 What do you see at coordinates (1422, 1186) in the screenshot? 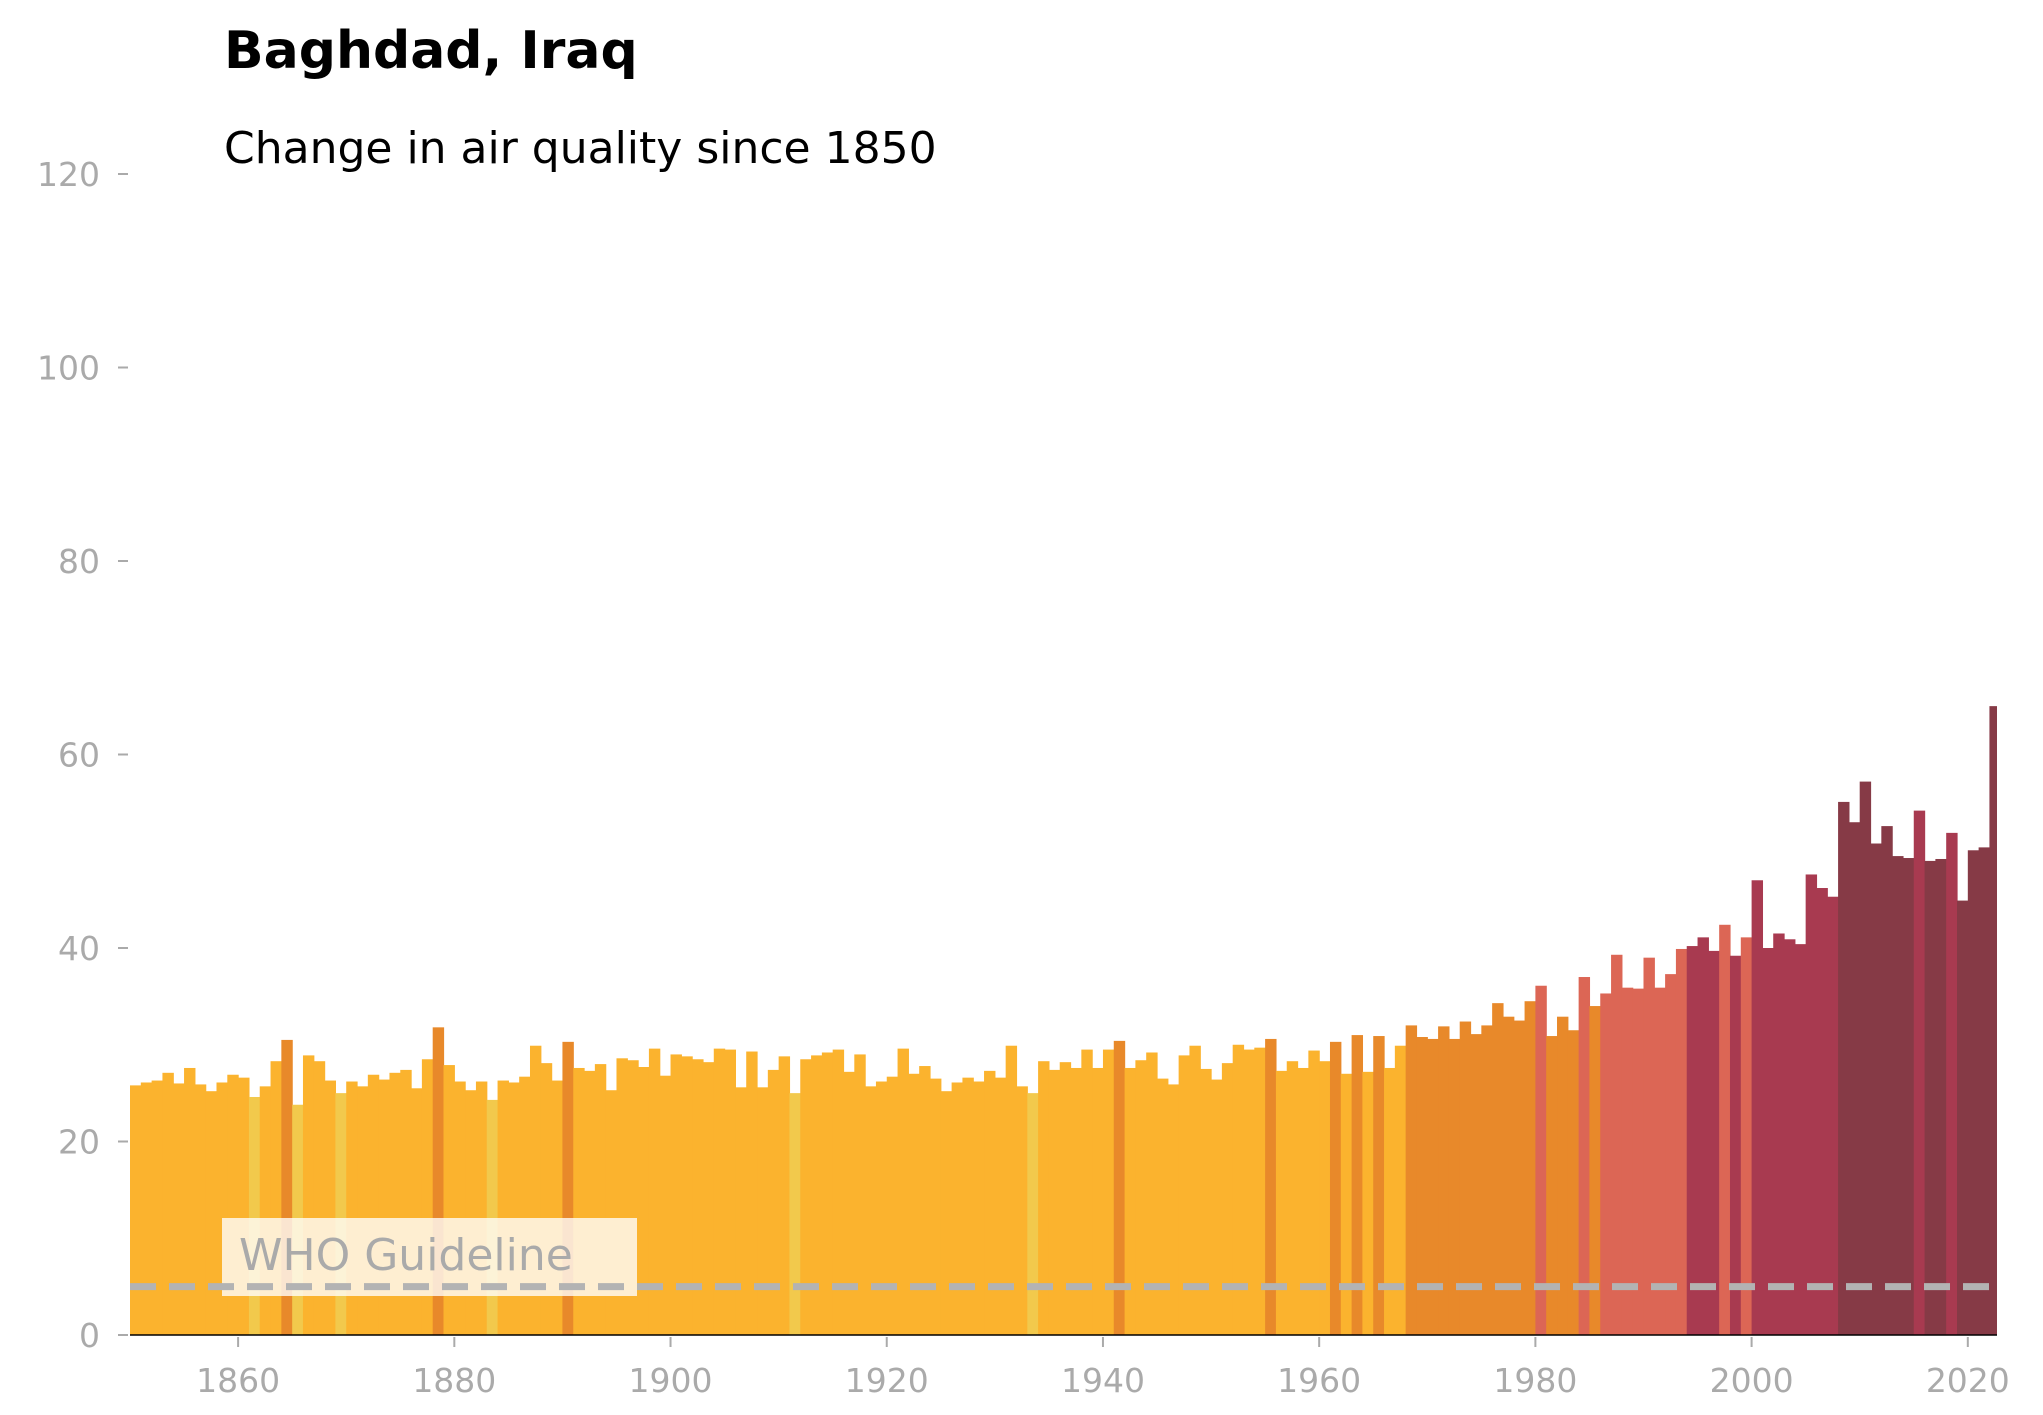
I see `bar-1969` at bounding box center [1422, 1186].